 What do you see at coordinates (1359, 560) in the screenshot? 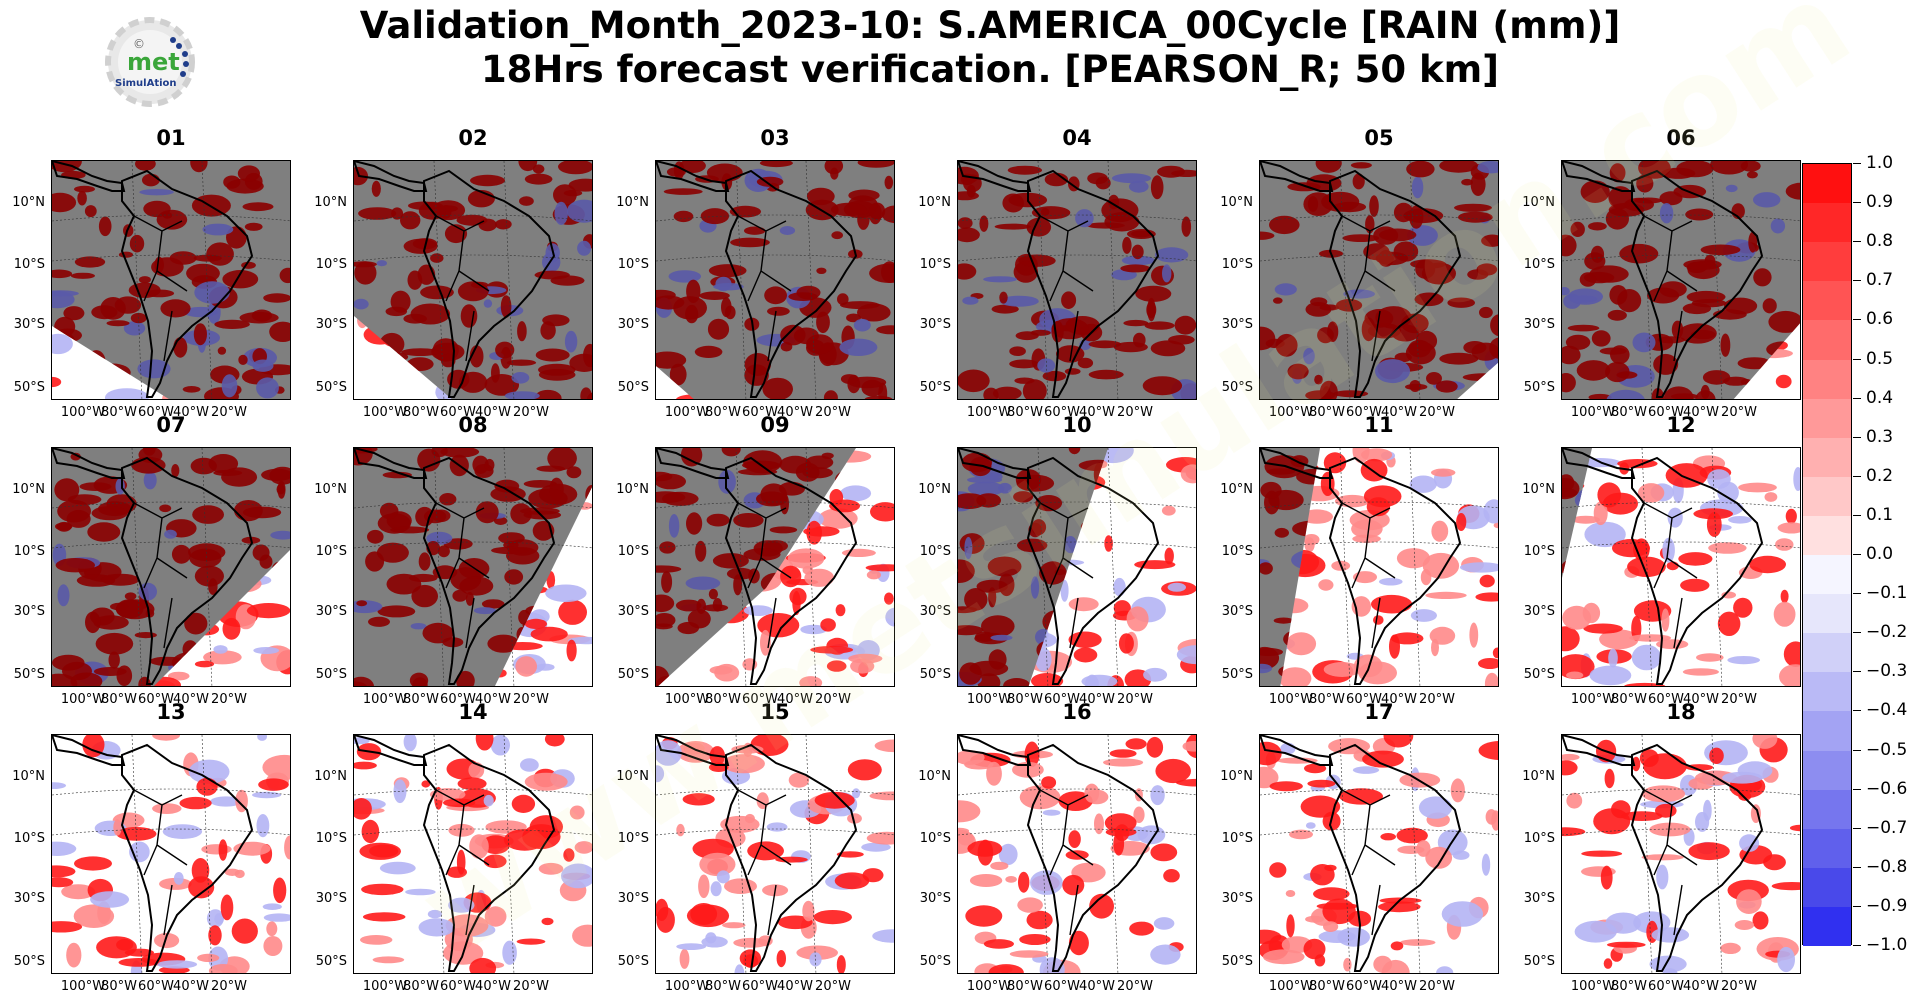
I see `map-panel-11: 11 10°N 10°S 30°S 50°S 100°W 80°W 60°W 40°W 20°W` at bounding box center [1359, 560].